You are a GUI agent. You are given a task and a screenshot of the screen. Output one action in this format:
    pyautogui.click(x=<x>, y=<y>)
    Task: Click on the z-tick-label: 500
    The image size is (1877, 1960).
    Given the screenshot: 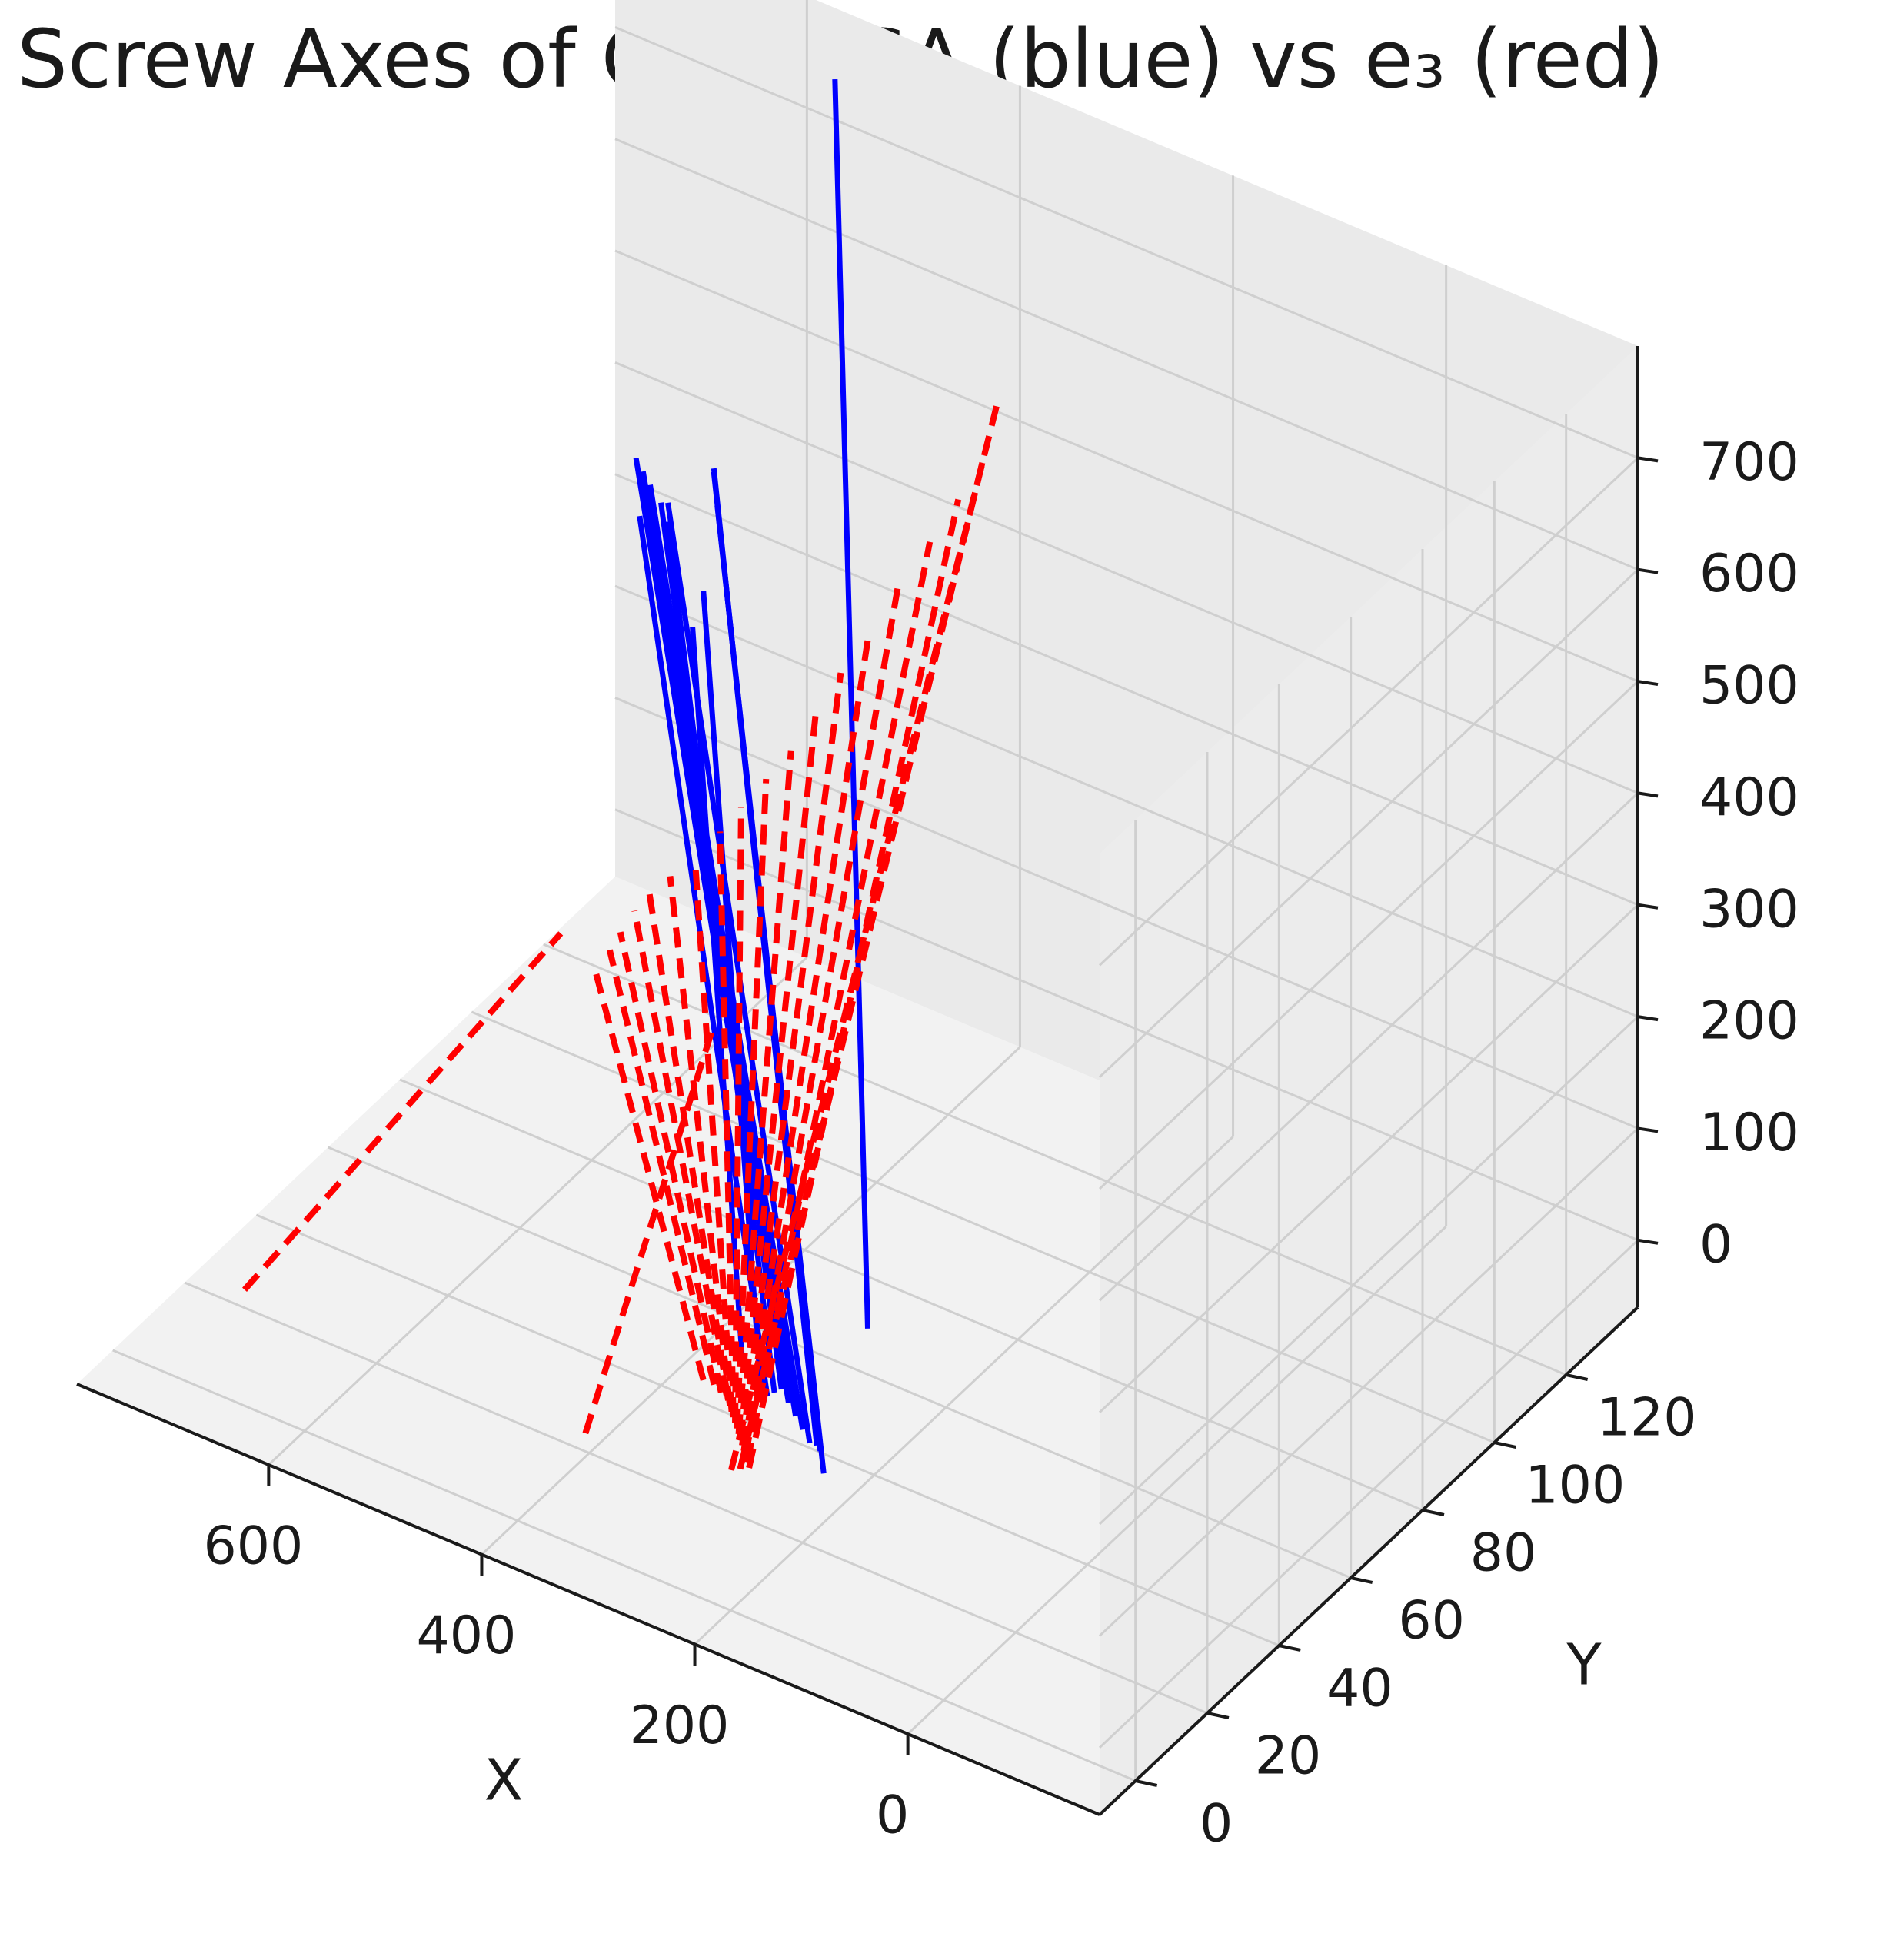 What is the action you would take?
    pyautogui.click(x=1749, y=687)
    